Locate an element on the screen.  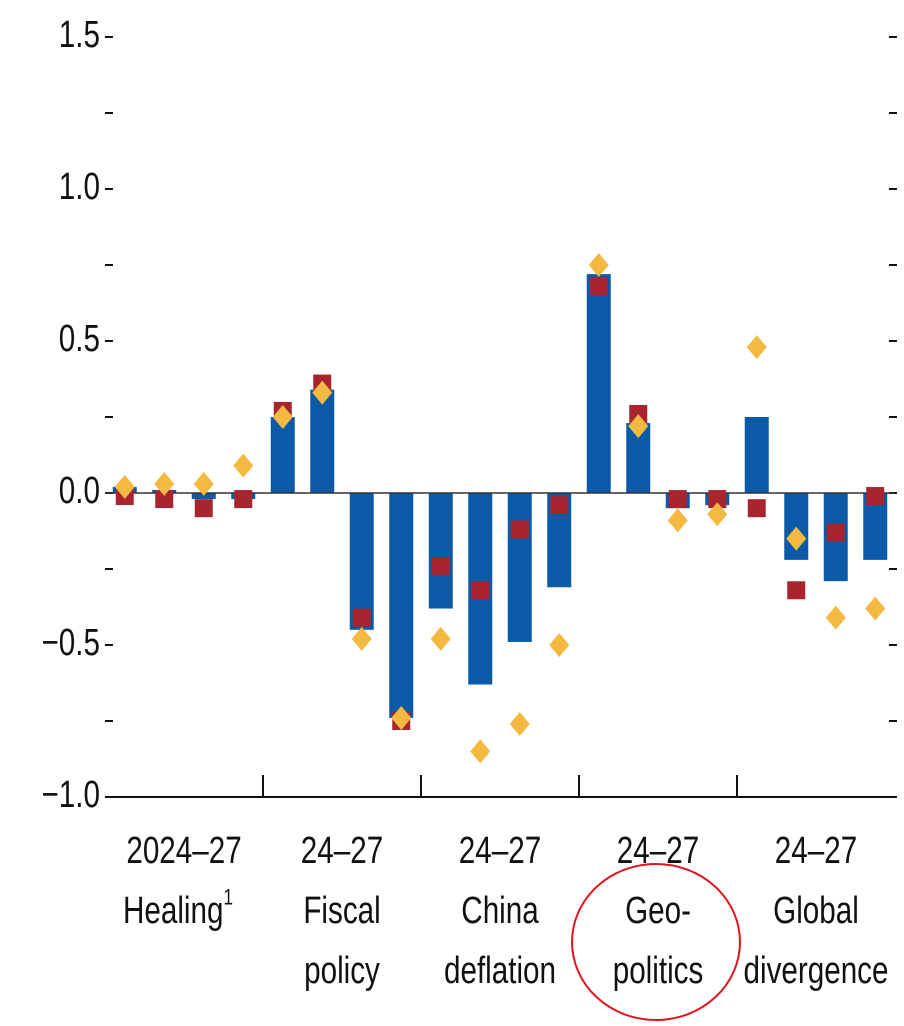
y-tick-label-group: 0.5 is located at coordinates (79, 339).